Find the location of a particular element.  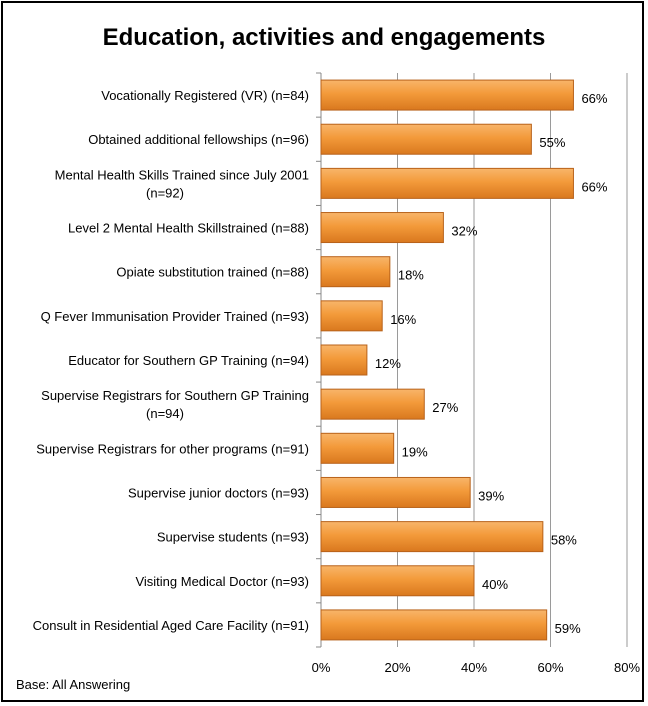

category-label: Obtained additional fellowships (n=96) is located at coordinates (198, 139).